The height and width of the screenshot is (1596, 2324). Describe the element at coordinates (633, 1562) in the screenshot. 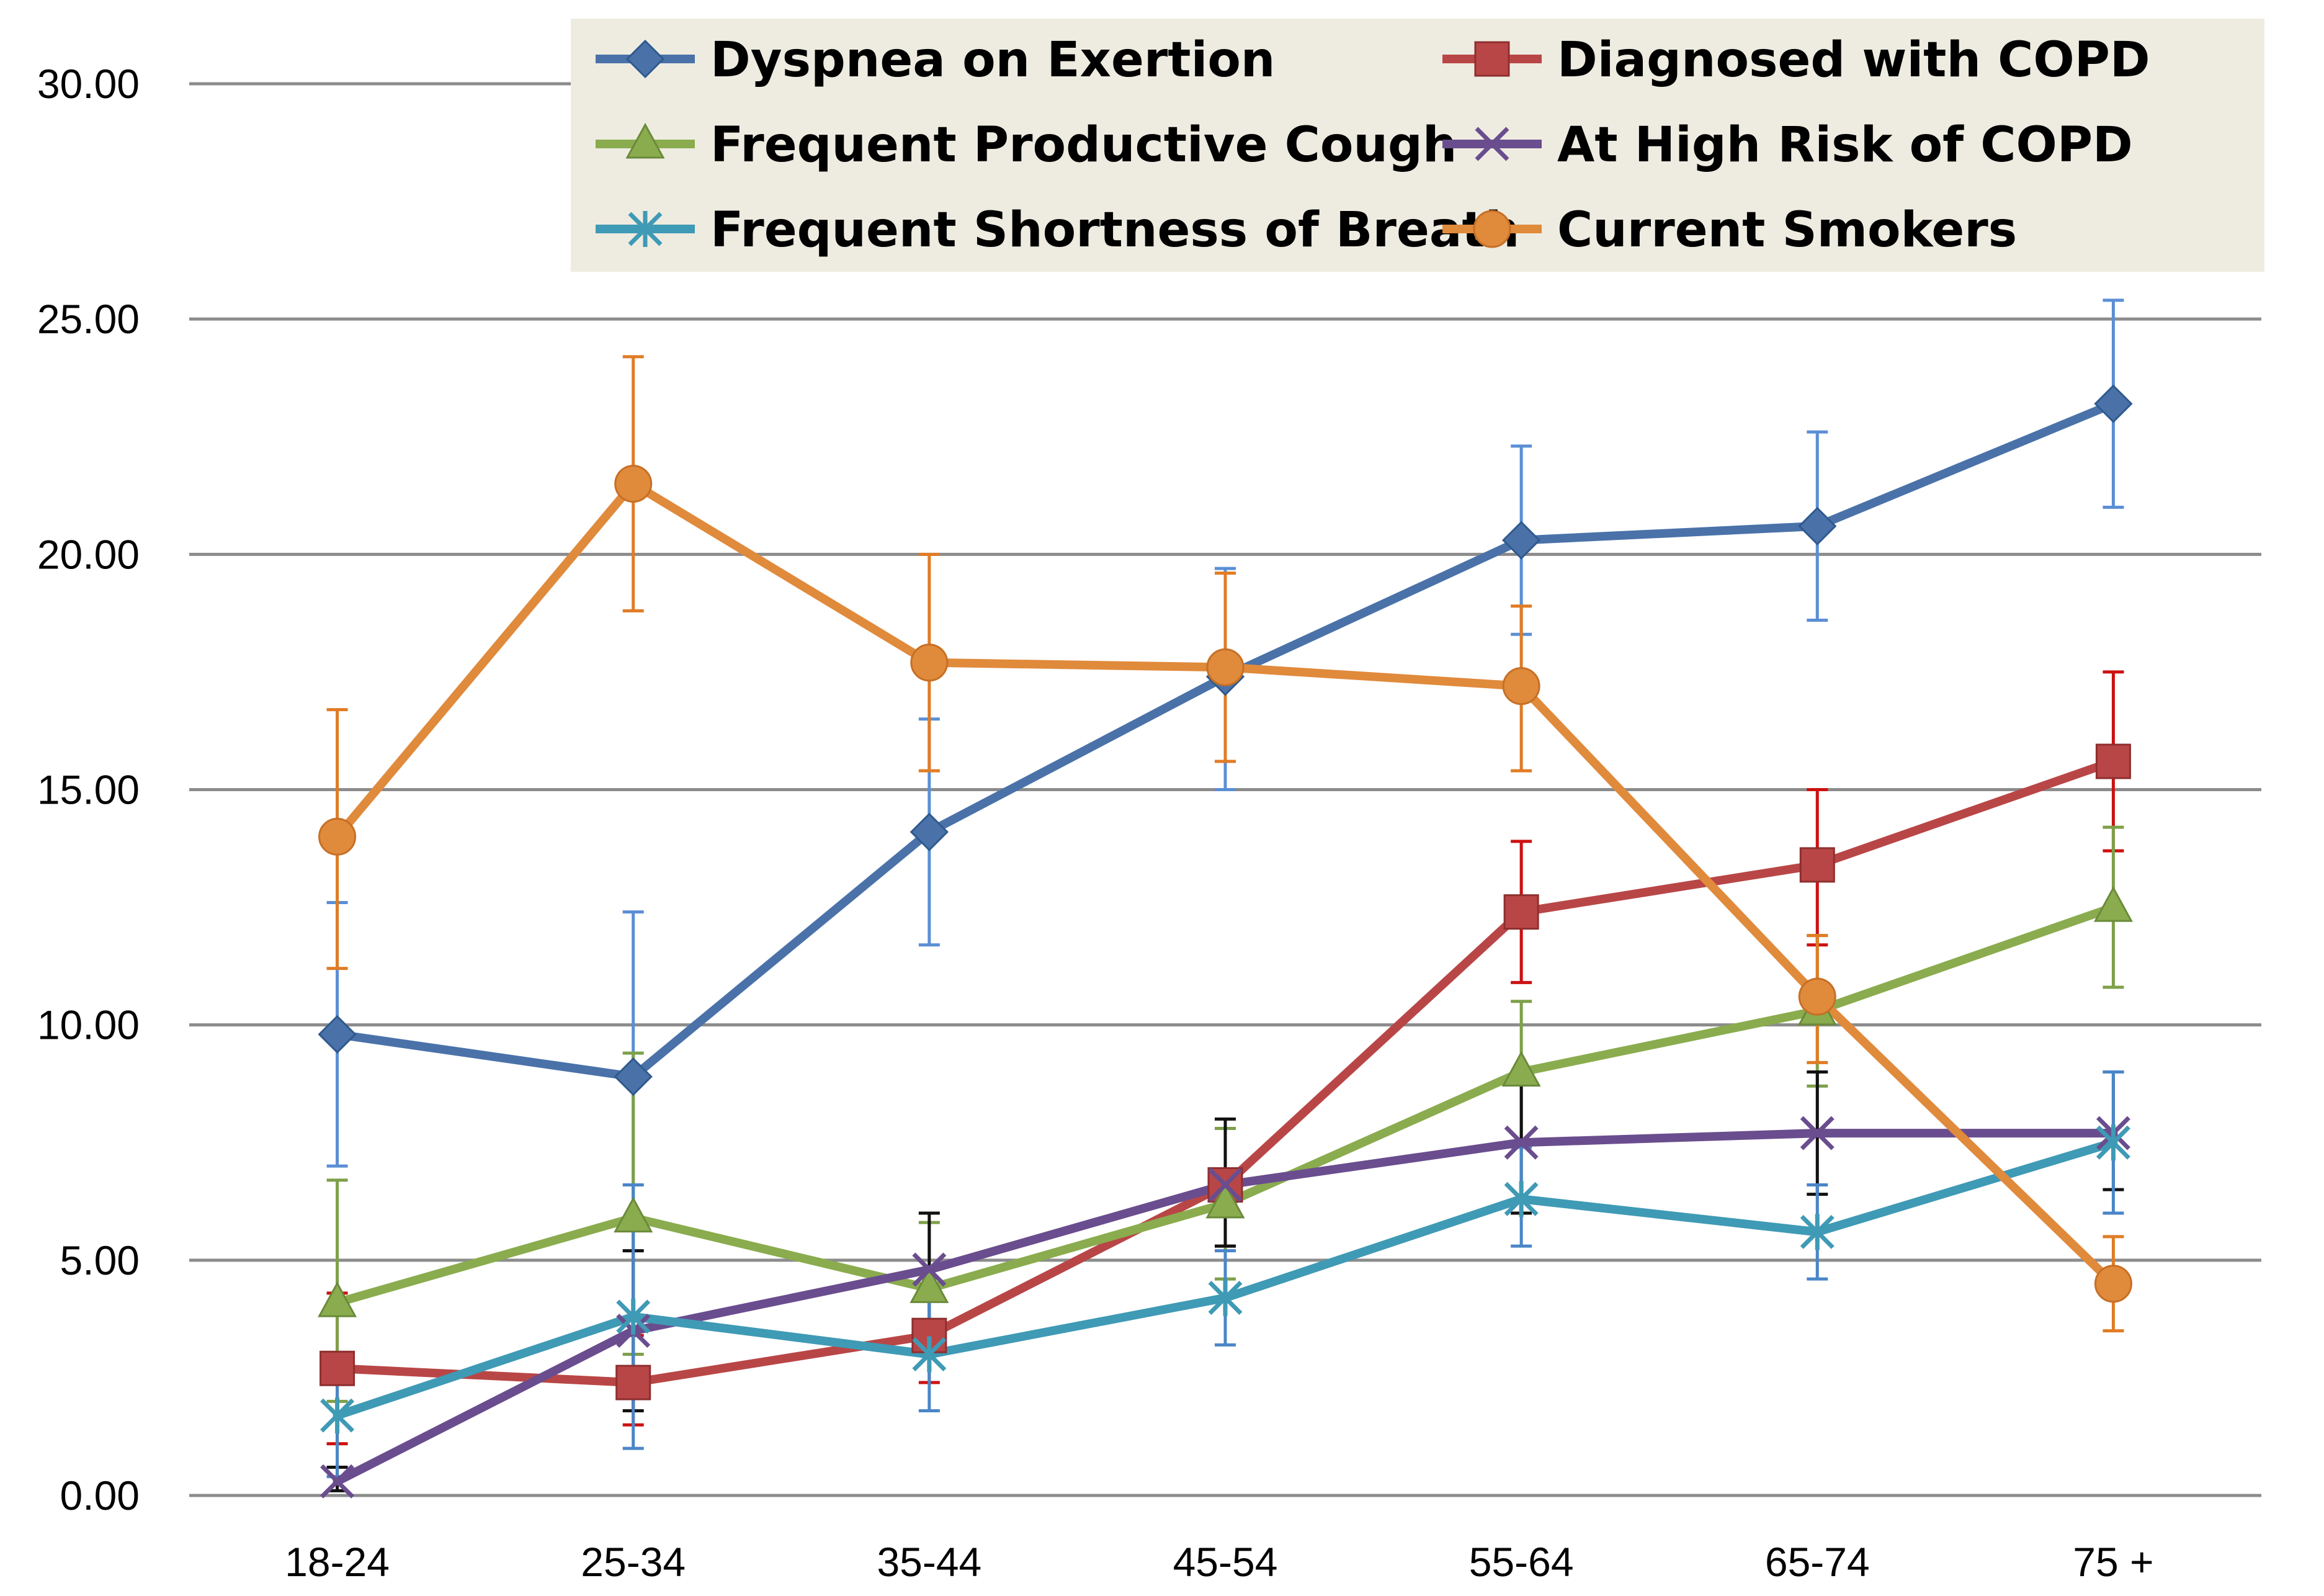

I see `x-tick-label: 25-34` at that location.